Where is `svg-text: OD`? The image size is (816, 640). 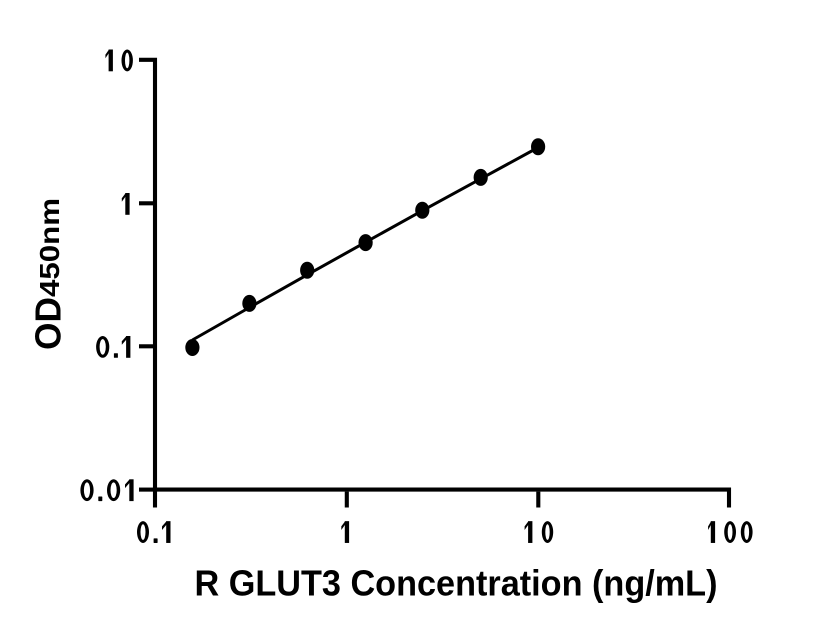
svg-text: OD is located at coordinates (48, 323).